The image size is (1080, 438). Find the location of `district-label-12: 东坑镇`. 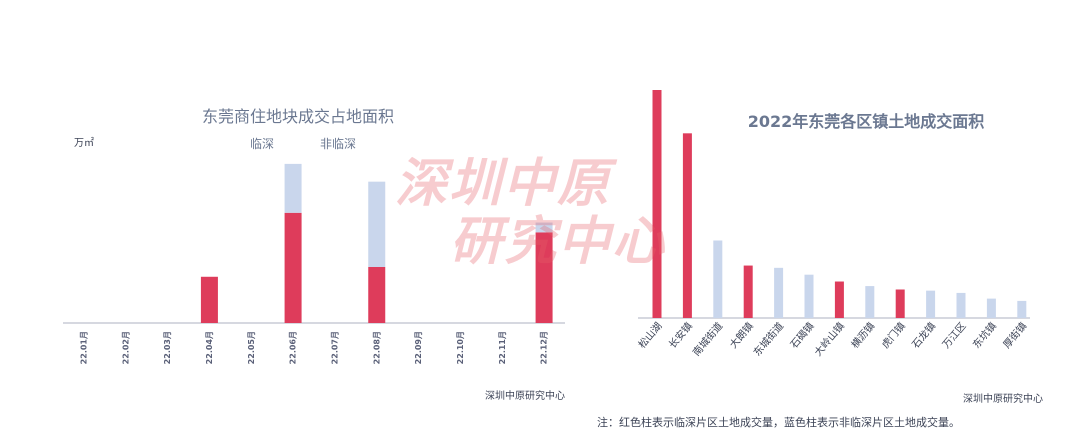

district-label-12: 东坑镇 is located at coordinates (984, 335).